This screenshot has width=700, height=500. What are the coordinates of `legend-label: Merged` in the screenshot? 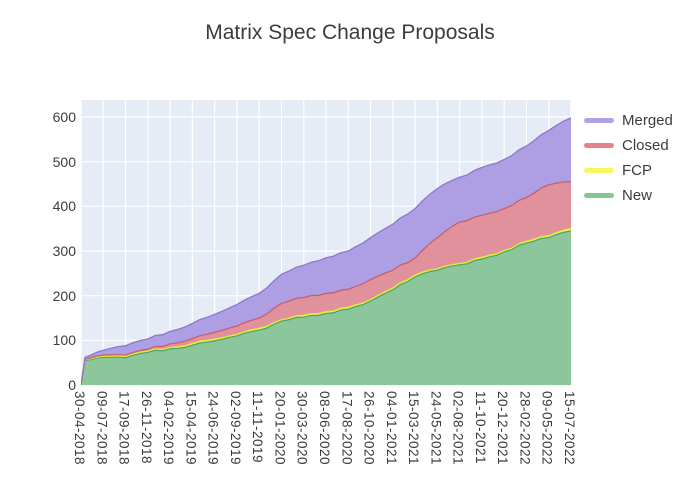 It's located at (647, 120).